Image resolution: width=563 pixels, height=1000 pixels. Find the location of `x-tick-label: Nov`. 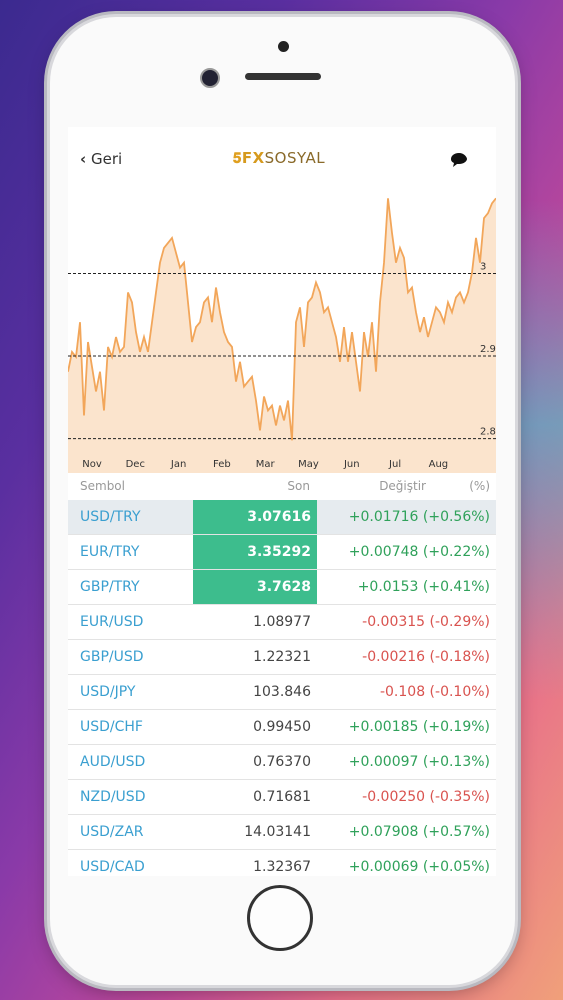

x-tick-label: Nov is located at coordinates (92, 464).